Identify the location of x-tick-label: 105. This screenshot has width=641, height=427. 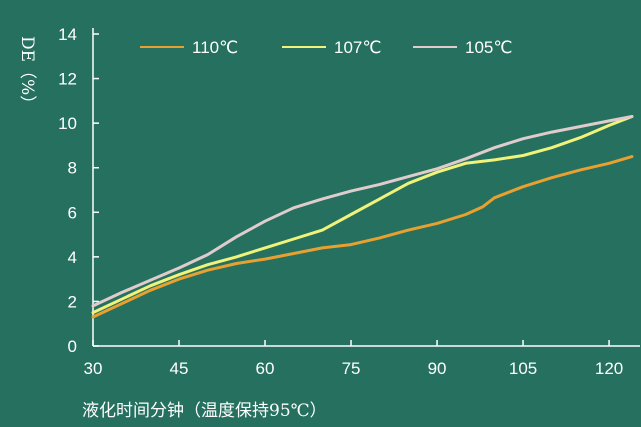
(523, 368).